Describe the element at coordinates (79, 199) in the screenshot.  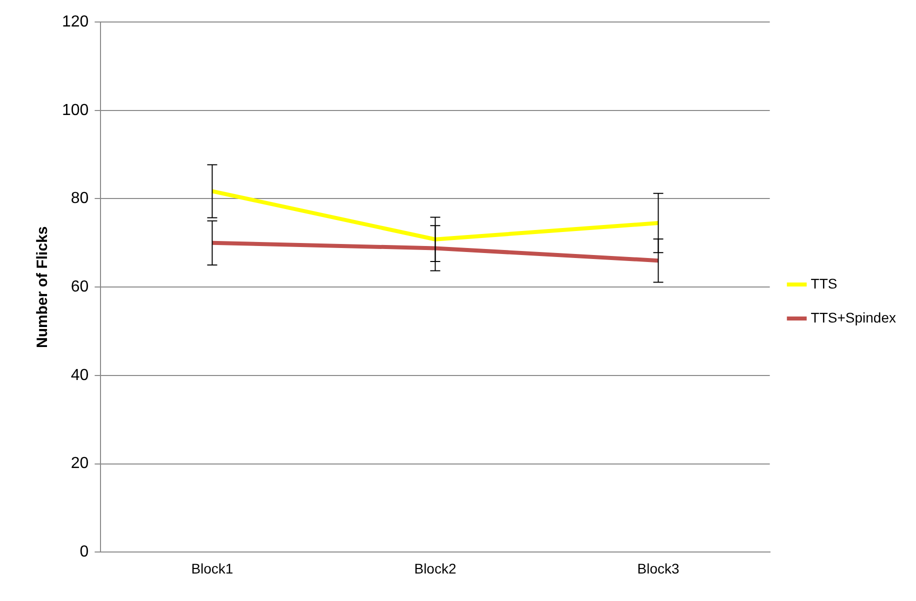
I see `y-tick-label: 80` at that location.